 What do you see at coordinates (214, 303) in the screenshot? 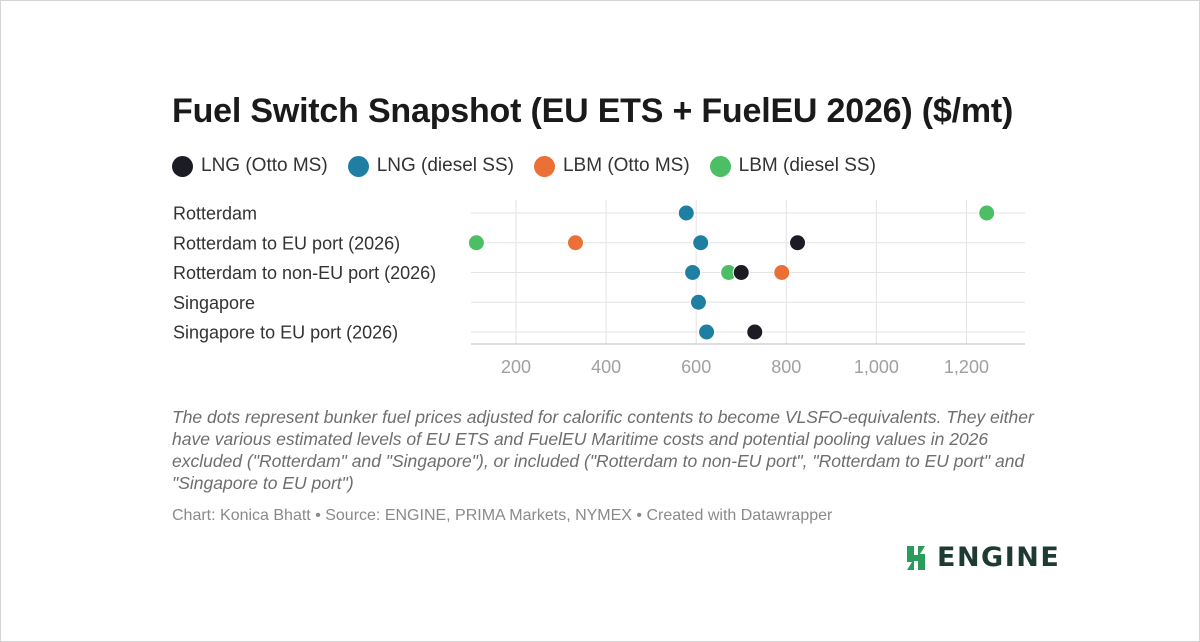
I see `category-label: Singapore` at bounding box center [214, 303].